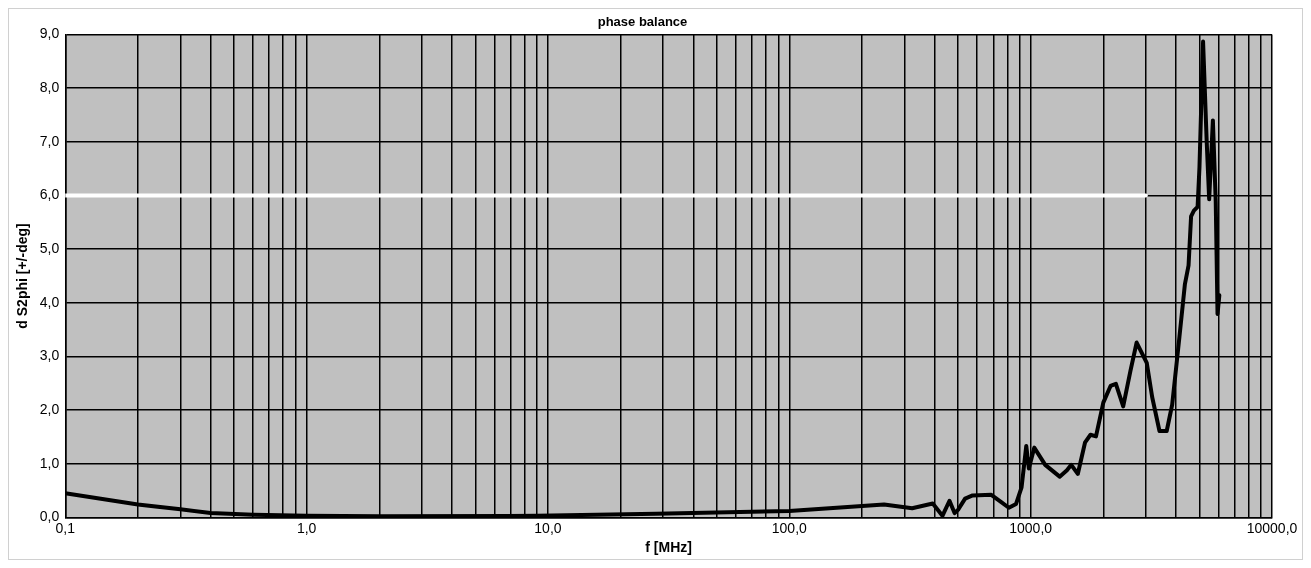 This screenshot has width=1311, height=568. What do you see at coordinates (306, 527) in the screenshot?
I see `x-tick-label: 1,0` at bounding box center [306, 527].